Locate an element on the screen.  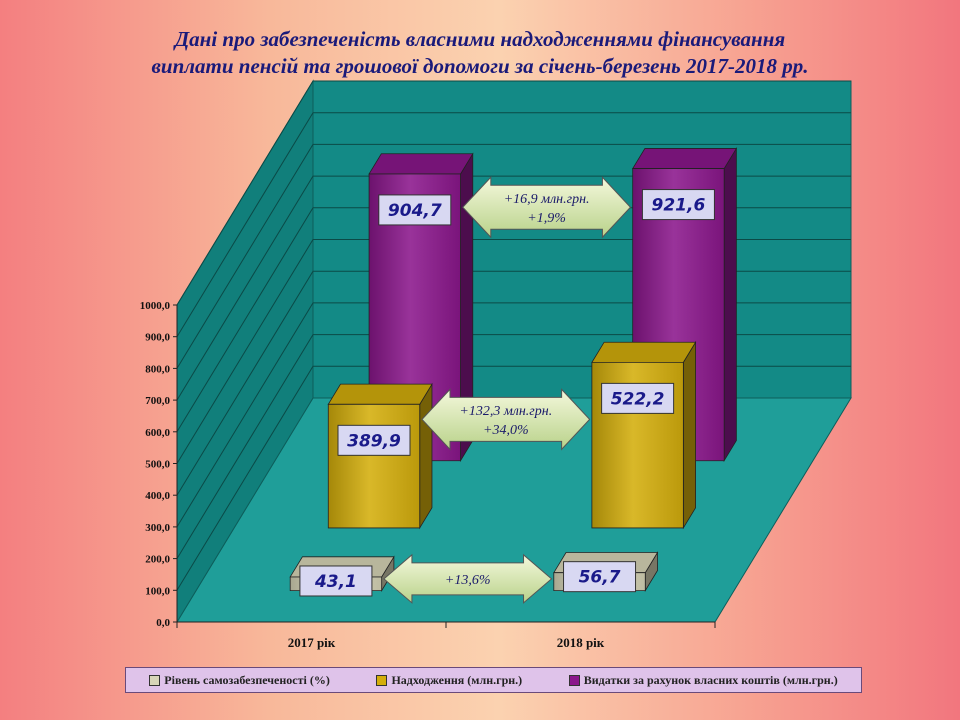
data-label: 904,7 is located at coordinates (415, 211).